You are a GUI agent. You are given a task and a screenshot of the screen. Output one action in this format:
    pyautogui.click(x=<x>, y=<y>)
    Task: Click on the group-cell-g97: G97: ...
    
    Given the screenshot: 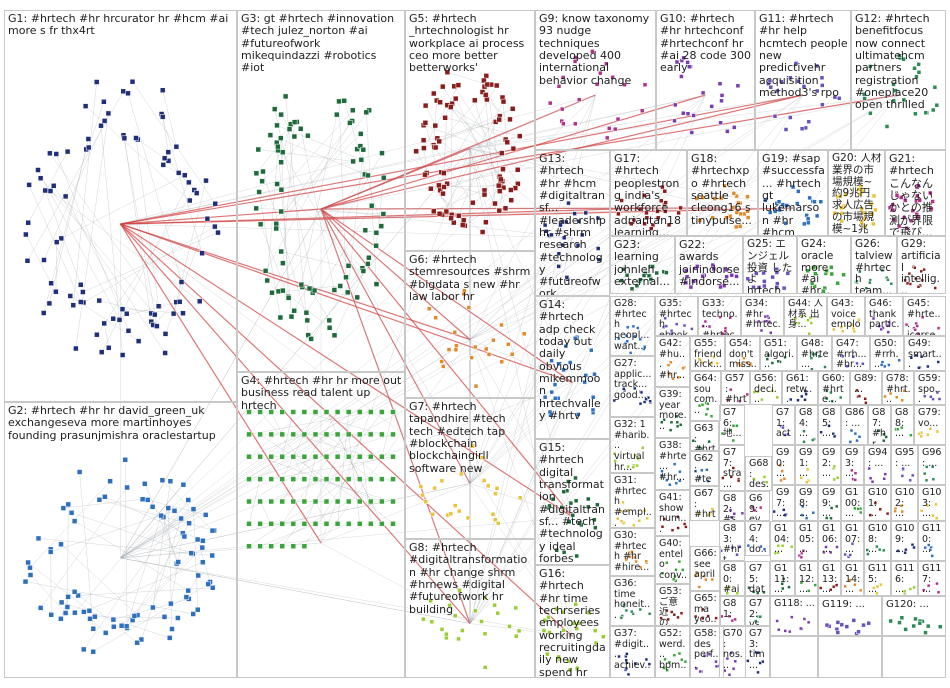 What is the action you would take?
    pyautogui.click(x=783, y=503)
    